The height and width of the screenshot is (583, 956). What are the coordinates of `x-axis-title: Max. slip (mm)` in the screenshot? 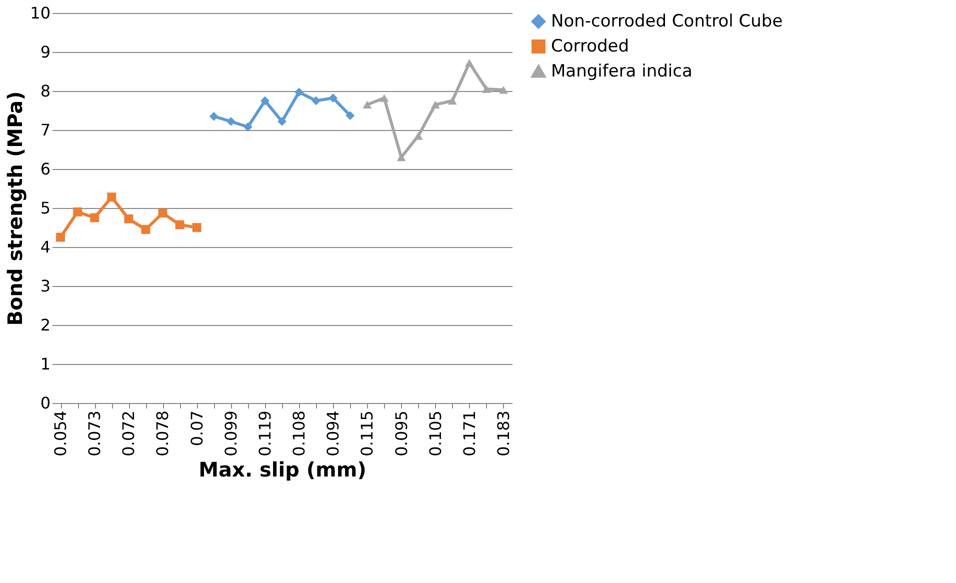 It's located at (282, 469).